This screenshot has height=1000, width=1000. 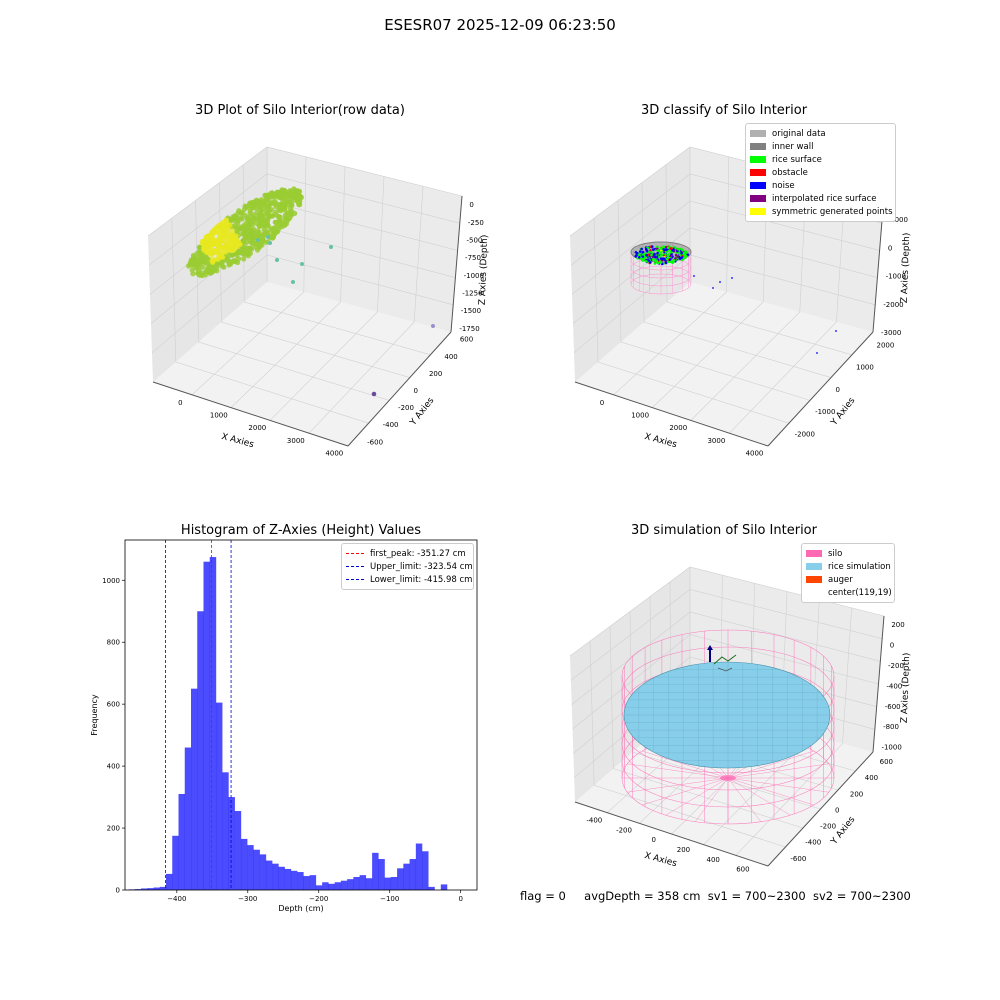 What do you see at coordinates (671, 414) in the screenshot?
I see `x-axis-line` at bounding box center [671, 414].